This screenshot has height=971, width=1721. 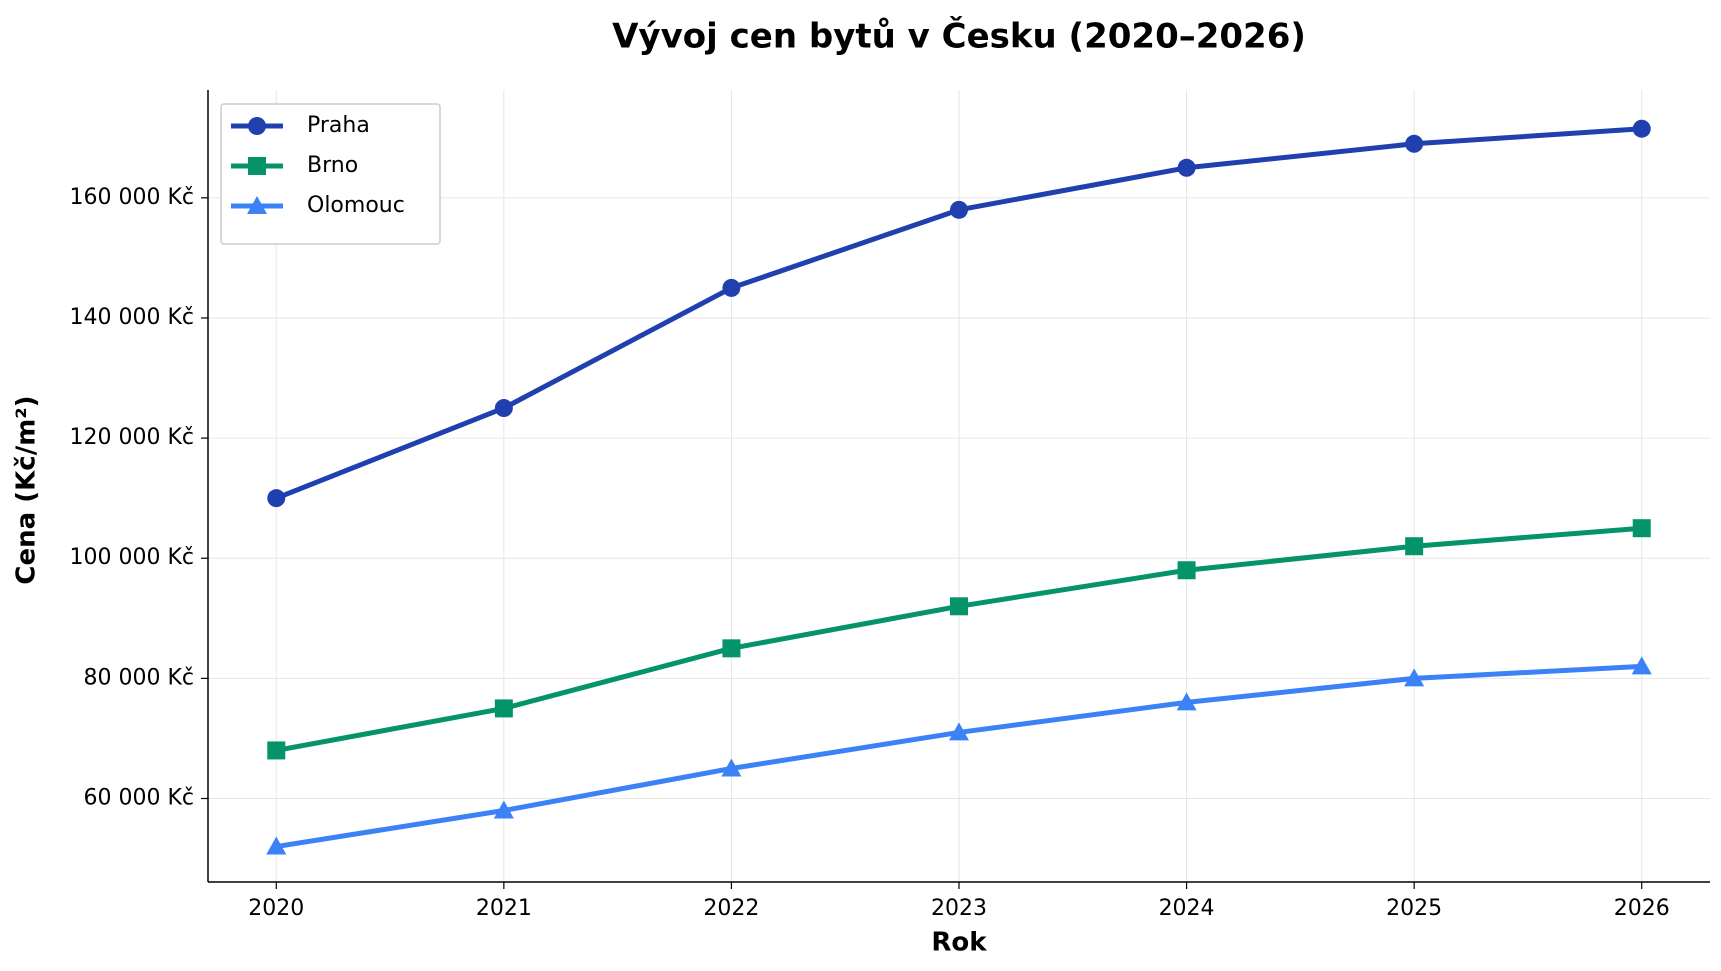 I want to click on x-tick-label: 2025, so click(x=1414, y=908).